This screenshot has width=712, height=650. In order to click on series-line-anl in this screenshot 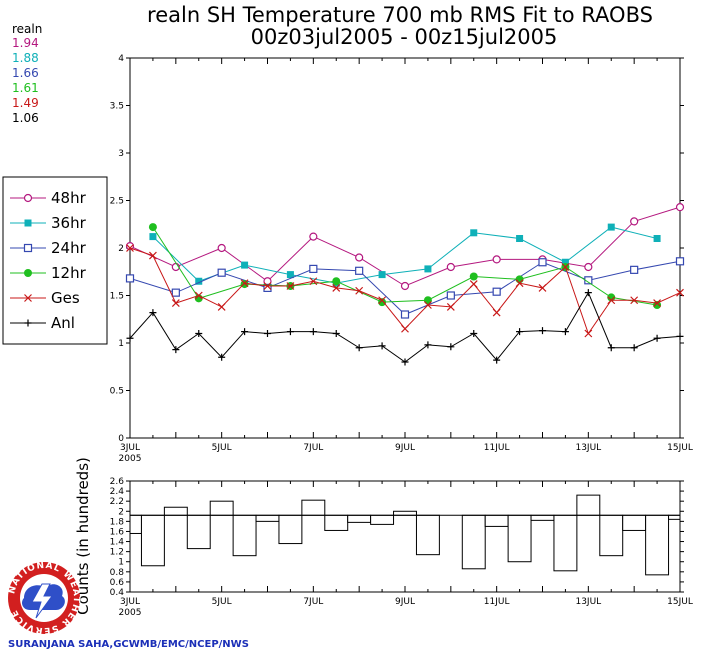, I will do `click(405, 327)`.